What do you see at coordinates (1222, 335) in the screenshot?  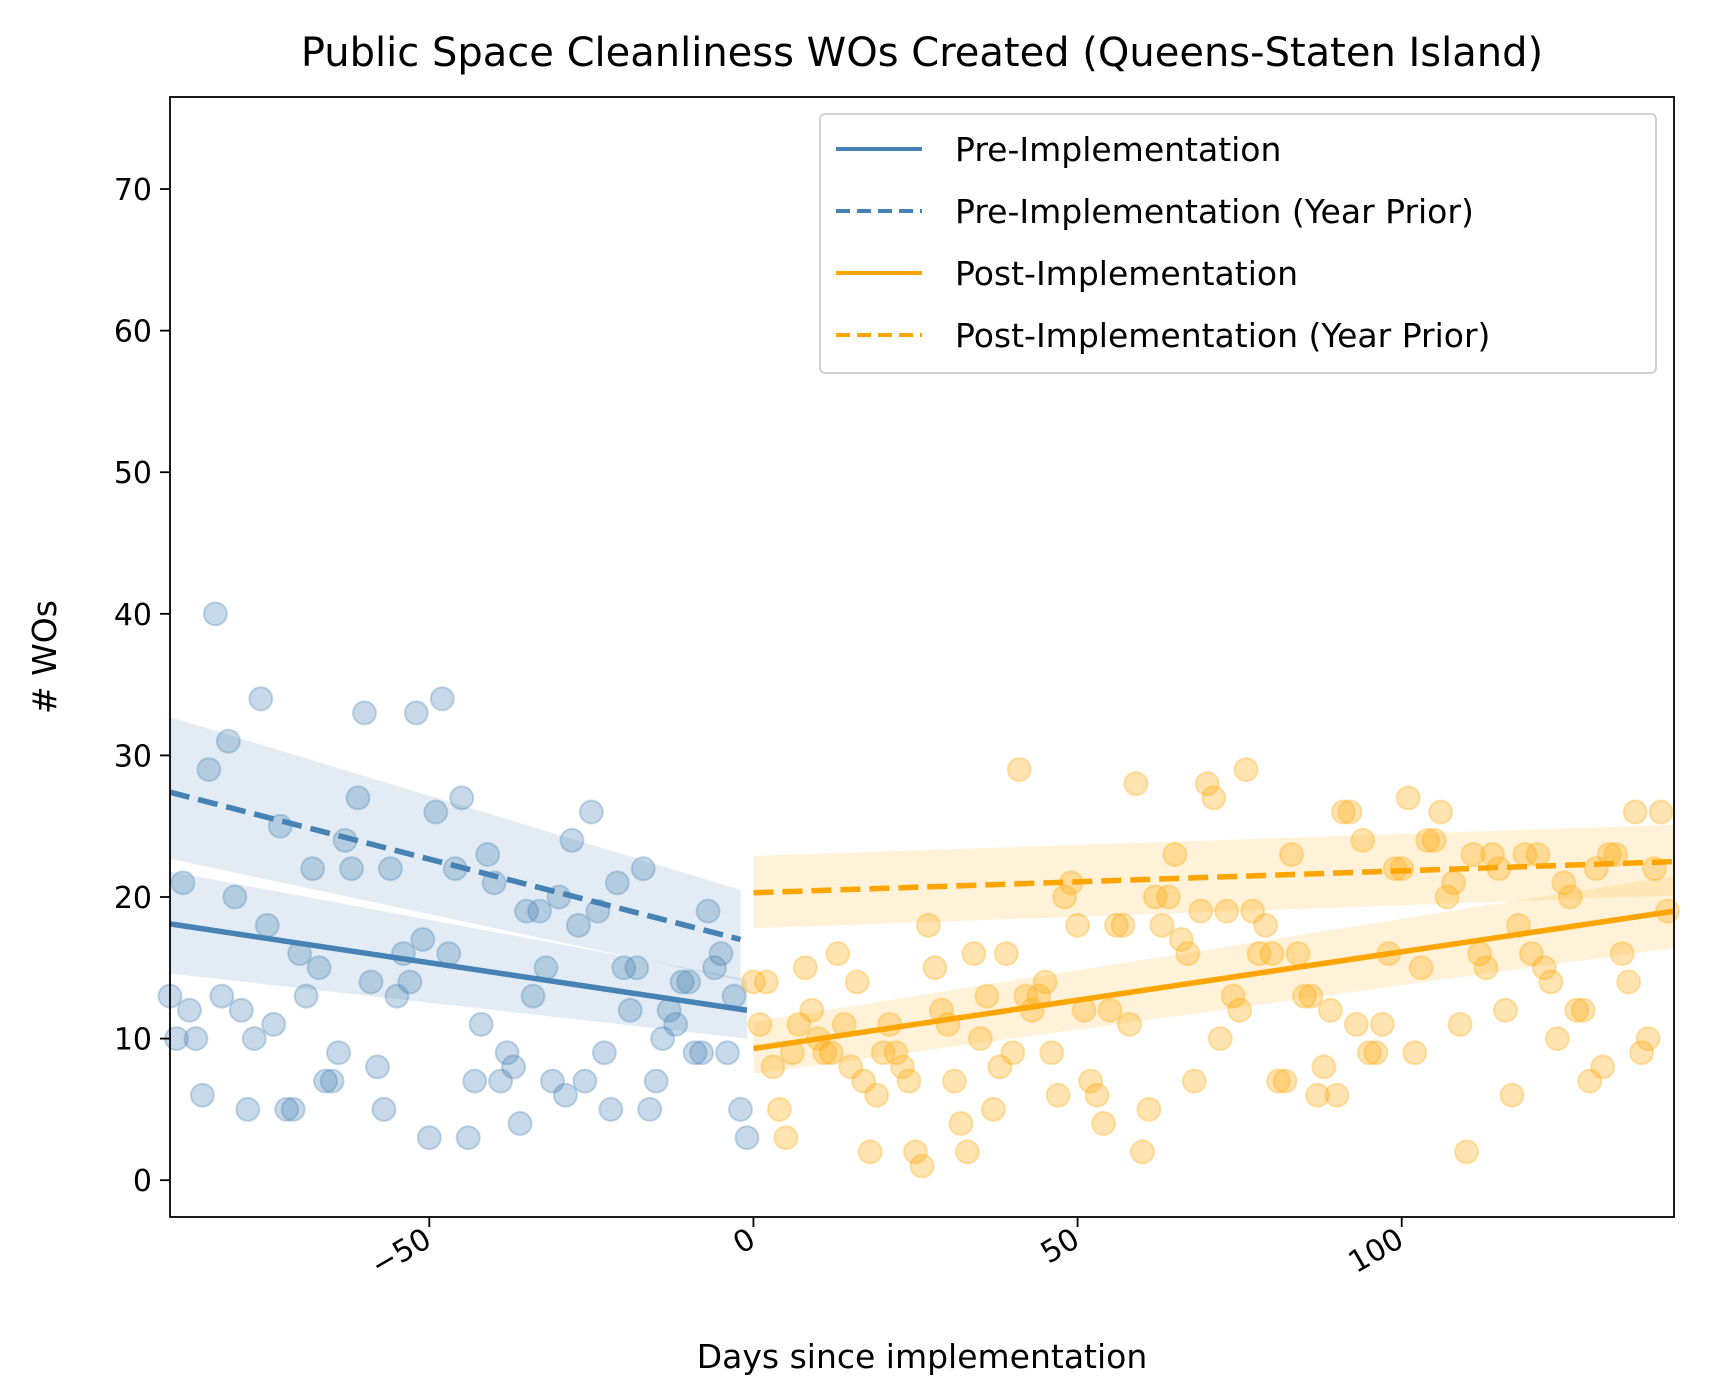 I see `legend-label: Post-Implementation (Year Prior)` at bounding box center [1222, 335].